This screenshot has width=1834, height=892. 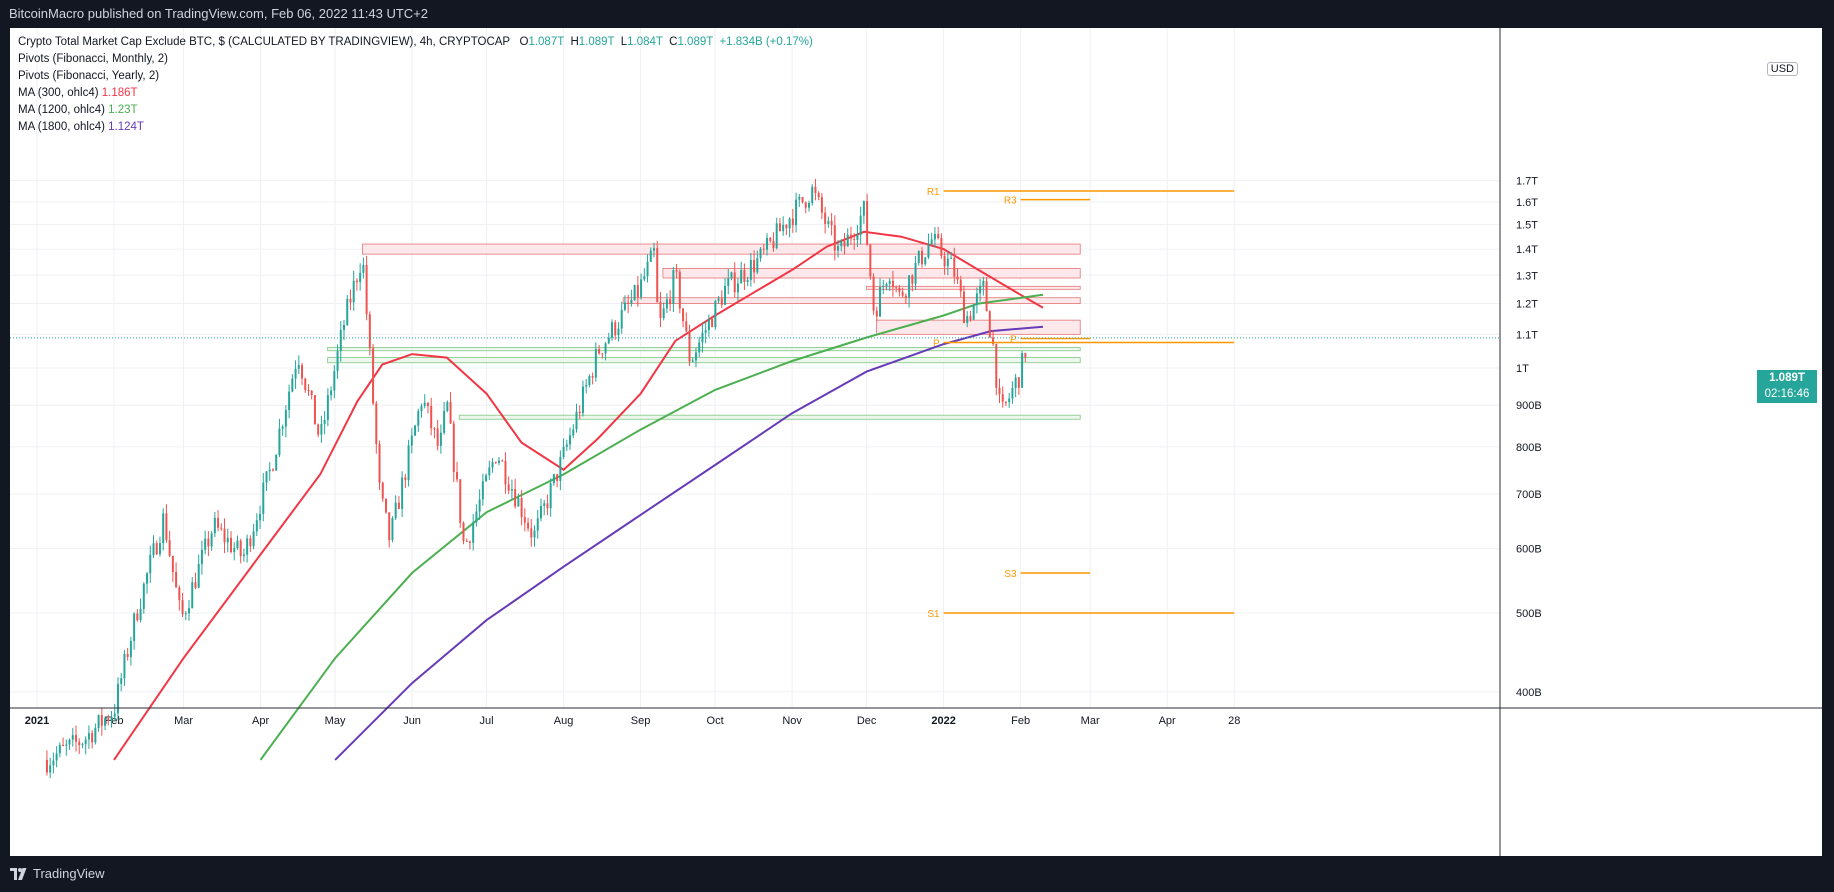 I want to click on pivot-label: P, so click(x=1013, y=340).